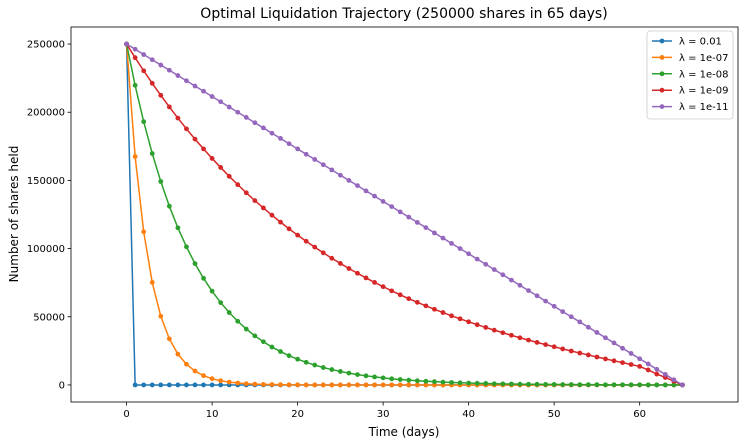  I want to click on y-tick-label: 0, so click(62, 385).